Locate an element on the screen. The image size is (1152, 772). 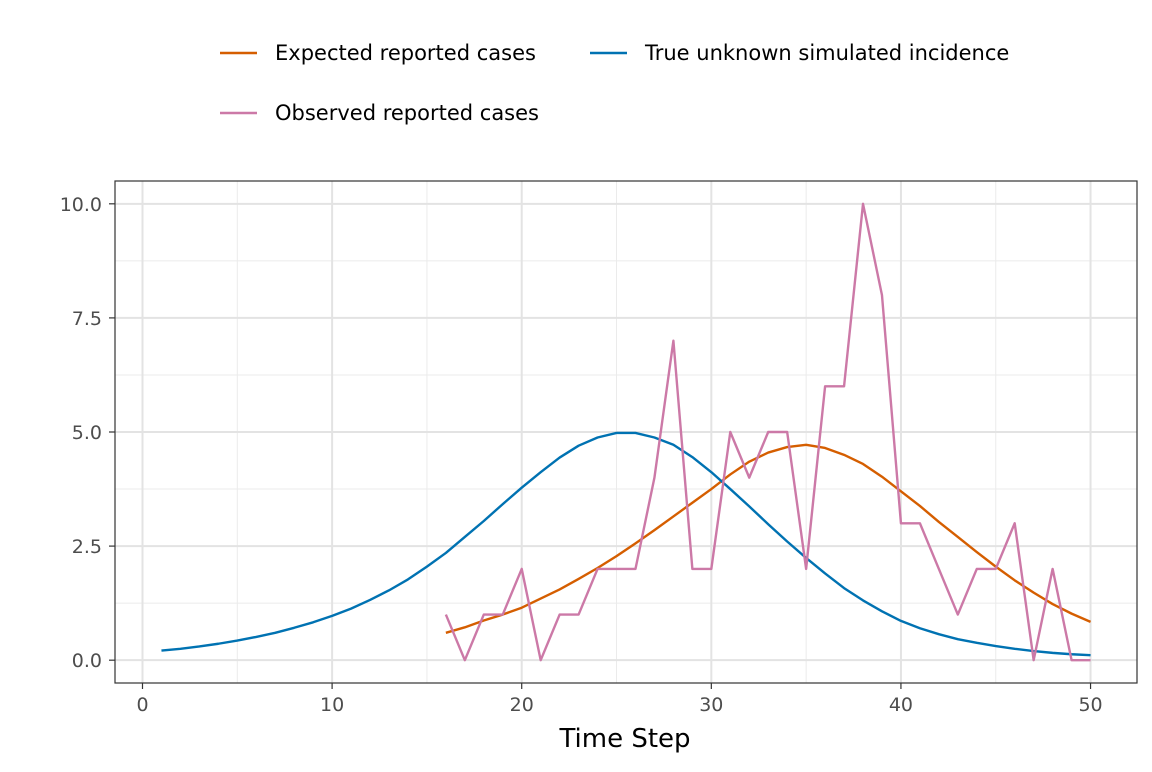
x-tick-label: 50 is located at coordinates (1090, 705).